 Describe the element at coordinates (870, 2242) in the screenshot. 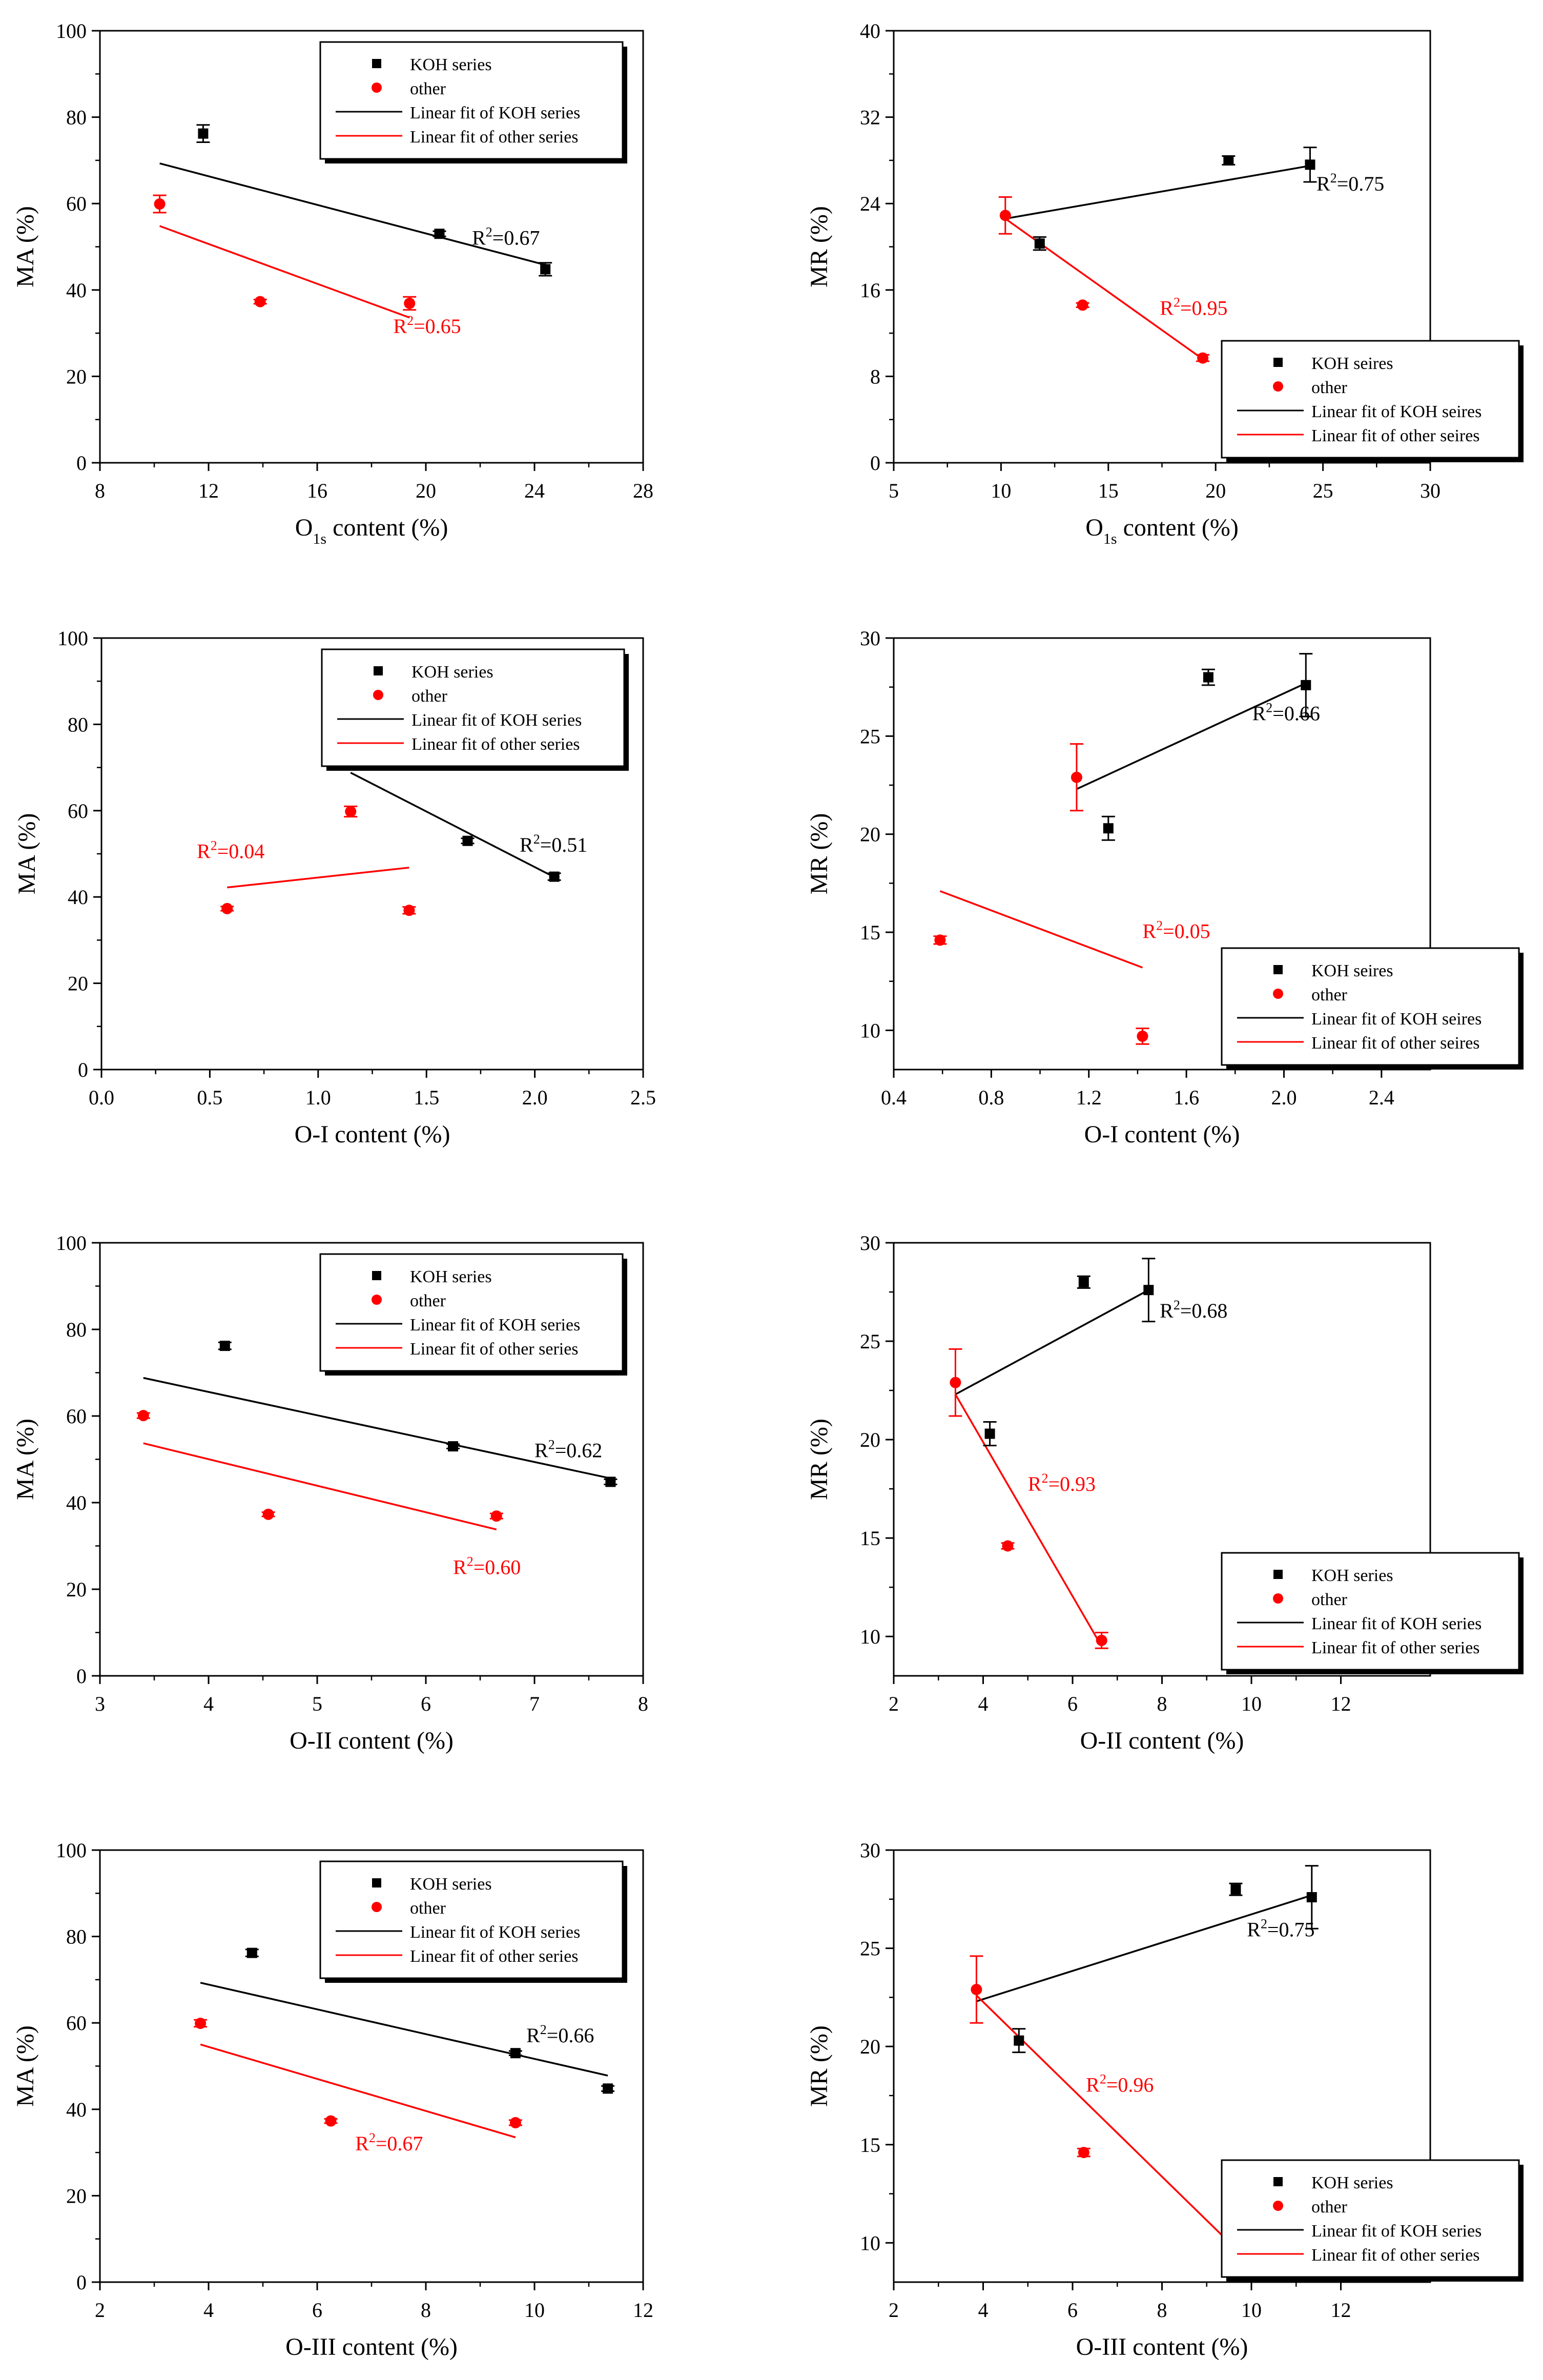

I see `y-tick-label: 10` at that location.